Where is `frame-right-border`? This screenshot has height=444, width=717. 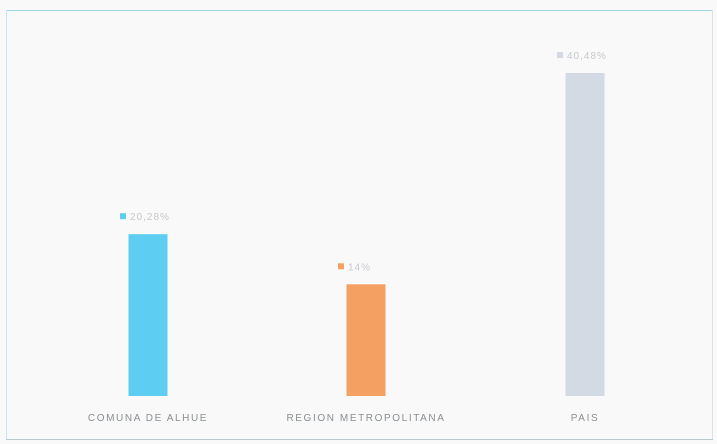 frame-right-border is located at coordinates (712, 225).